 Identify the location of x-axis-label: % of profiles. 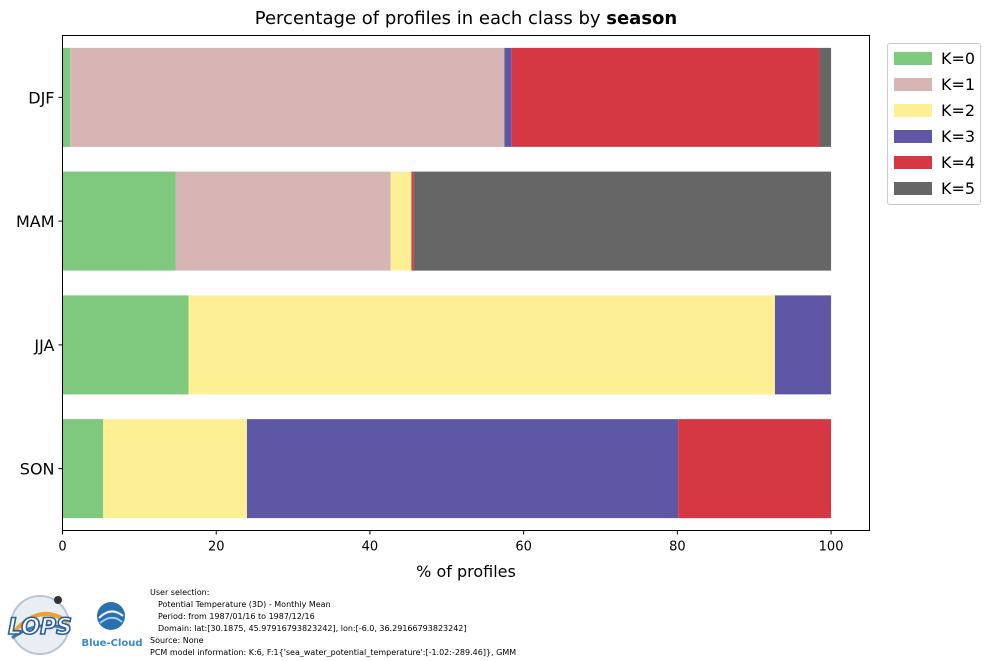
(466, 571).